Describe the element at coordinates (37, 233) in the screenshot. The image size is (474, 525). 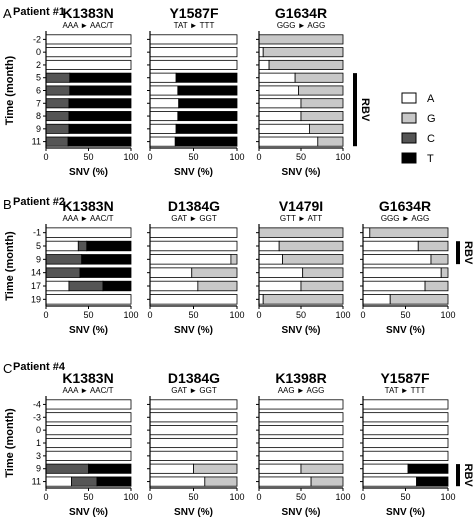
I see `y-tick-label: -1` at that location.